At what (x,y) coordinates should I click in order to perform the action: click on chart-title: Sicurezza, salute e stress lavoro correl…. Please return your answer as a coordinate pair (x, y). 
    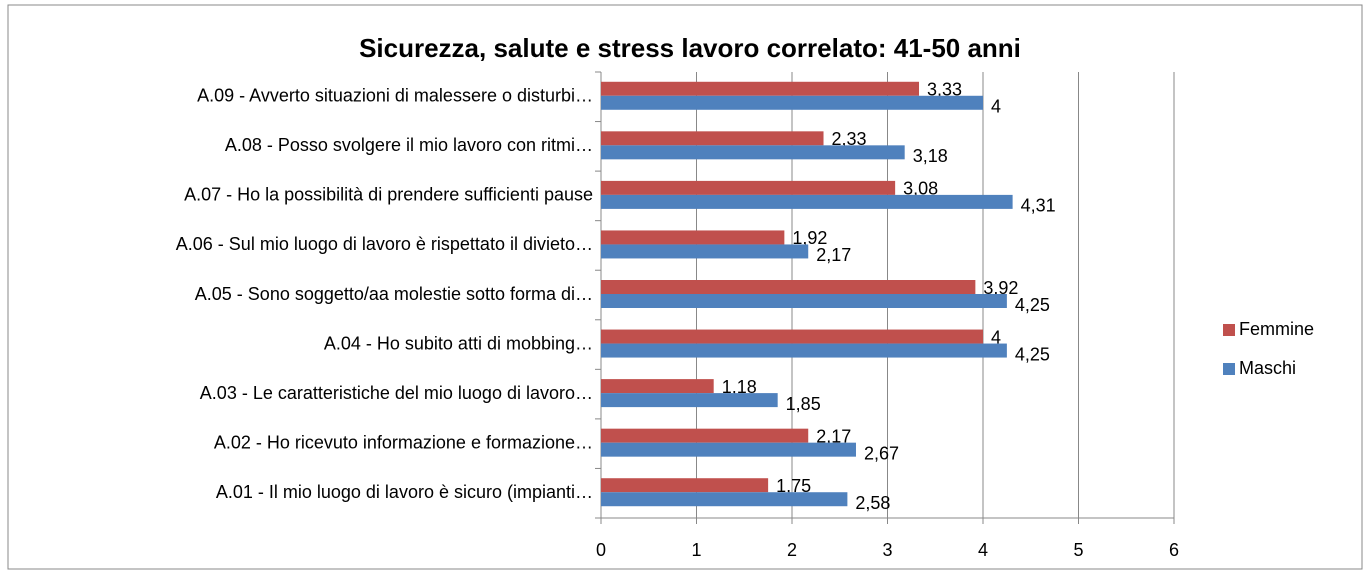
    Looking at the image, I should click on (690, 48).